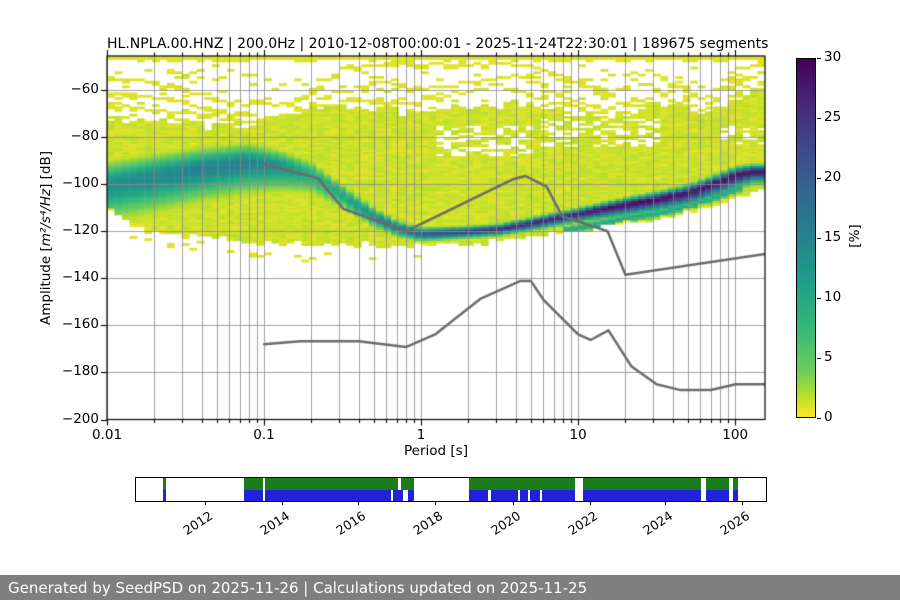 The width and height of the screenshot is (900, 600). What do you see at coordinates (855, 236) in the screenshot?
I see `colorbar-label: [%]` at bounding box center [855, 236].